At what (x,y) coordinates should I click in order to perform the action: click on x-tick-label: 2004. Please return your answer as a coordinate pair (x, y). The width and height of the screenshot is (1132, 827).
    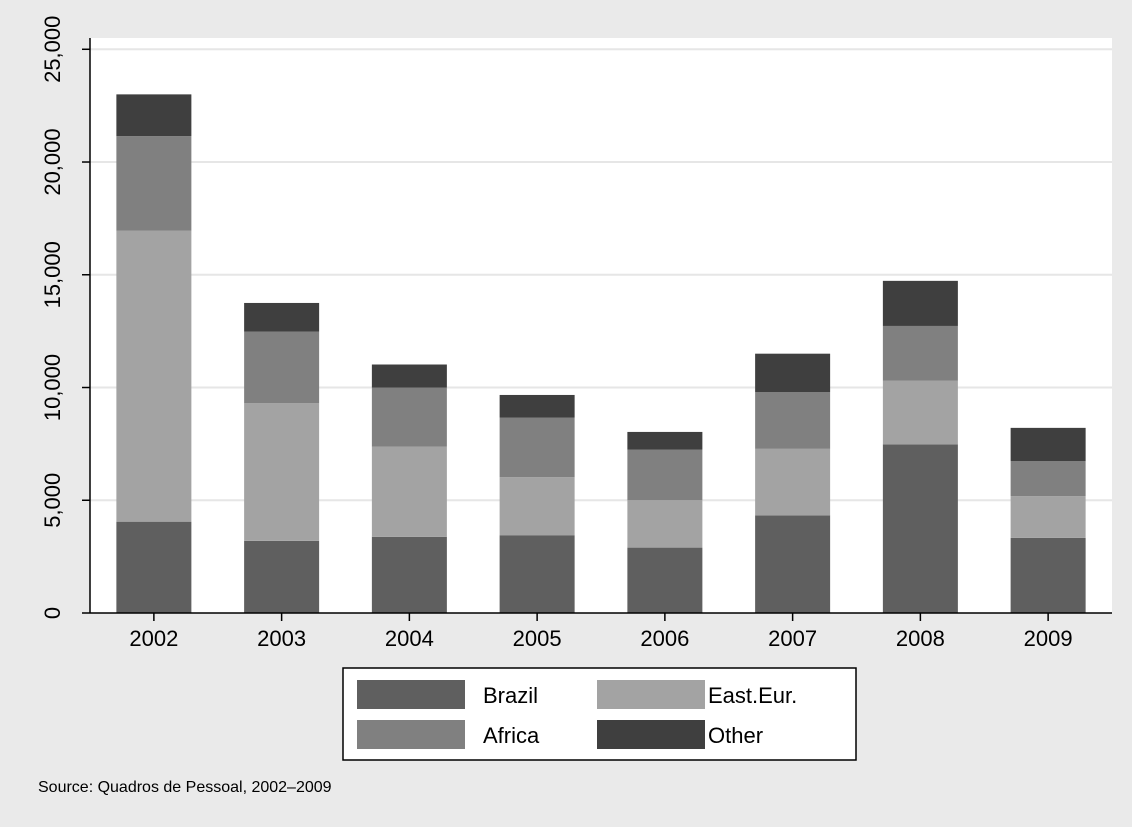
    Looking at the image, I should click on (409, 638).